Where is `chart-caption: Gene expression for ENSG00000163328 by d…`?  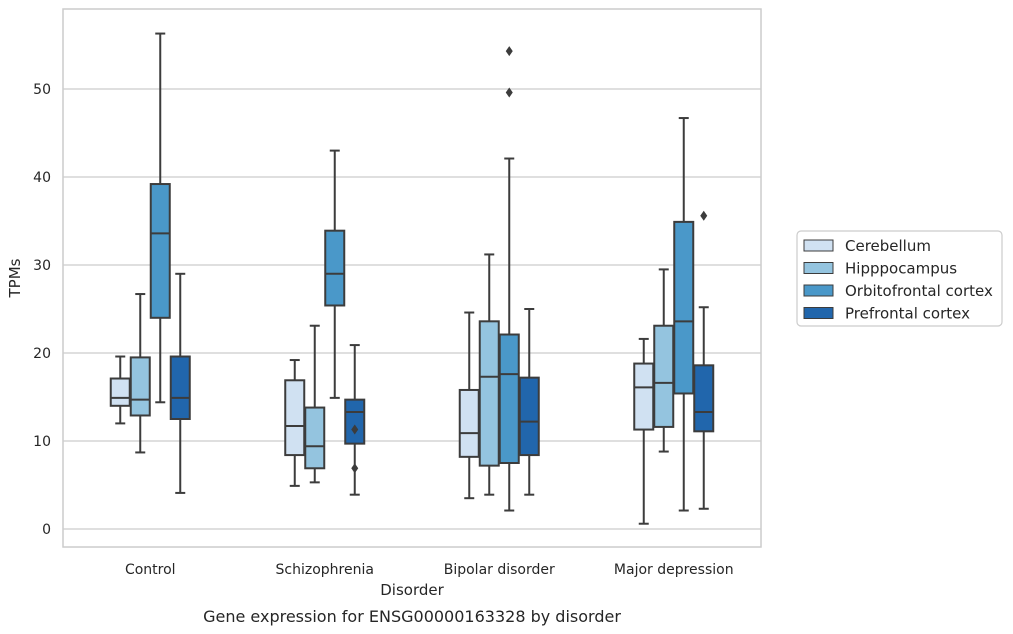
chart-caption: Gene expression for ENSG00000163328 by d… is located at coordinates (412, 616).